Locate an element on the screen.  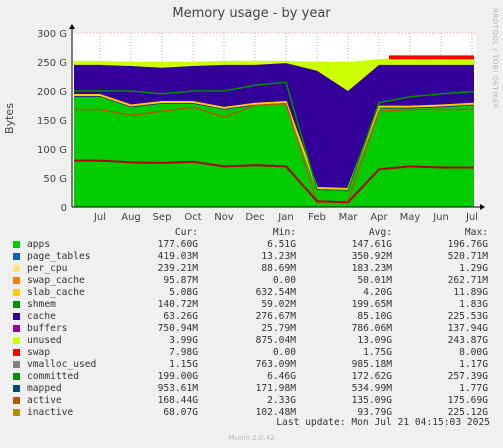
legend-min: 2.33G is located at coordinates (281, 400).